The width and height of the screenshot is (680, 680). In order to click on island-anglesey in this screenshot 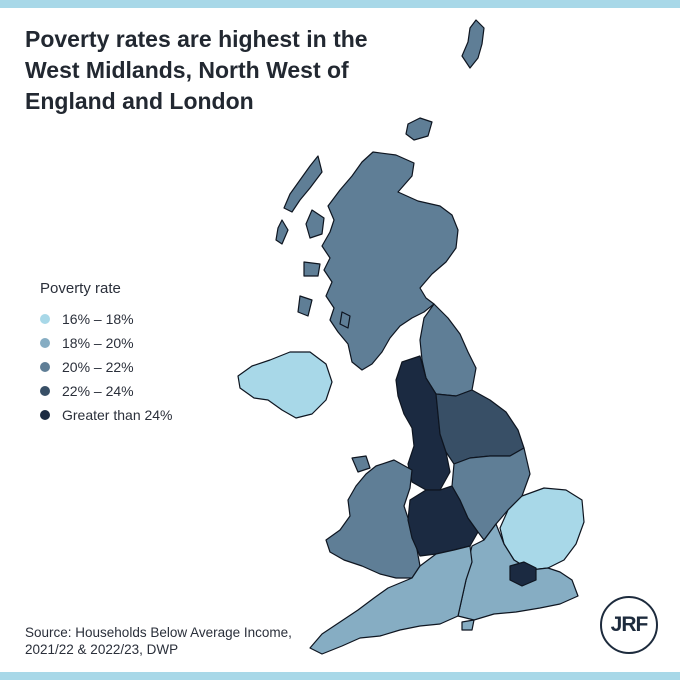, I will do `click(361, 464)`.